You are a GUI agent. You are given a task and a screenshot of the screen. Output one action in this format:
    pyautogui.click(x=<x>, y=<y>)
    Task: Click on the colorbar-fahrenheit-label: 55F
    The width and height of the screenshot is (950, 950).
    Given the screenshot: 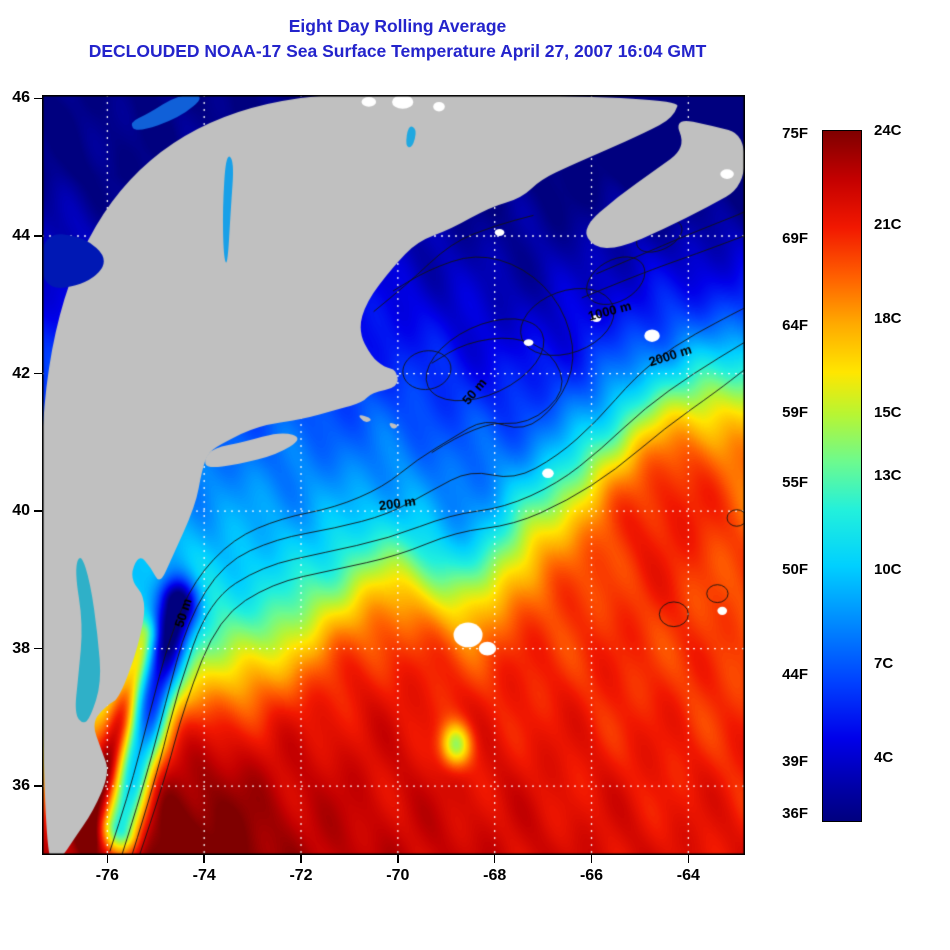 What is the action you would take?
    pyautogui.click(x=795, y=482)
    